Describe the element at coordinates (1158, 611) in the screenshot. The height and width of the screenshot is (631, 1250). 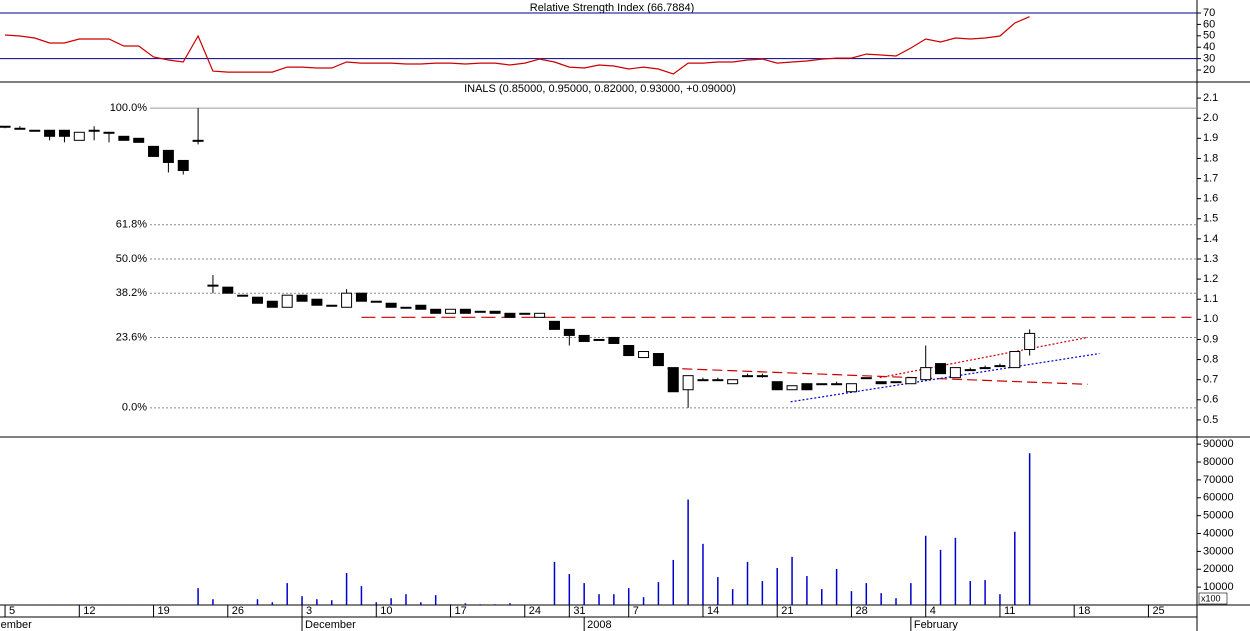
I see `x-tick-label: 25` at that location.